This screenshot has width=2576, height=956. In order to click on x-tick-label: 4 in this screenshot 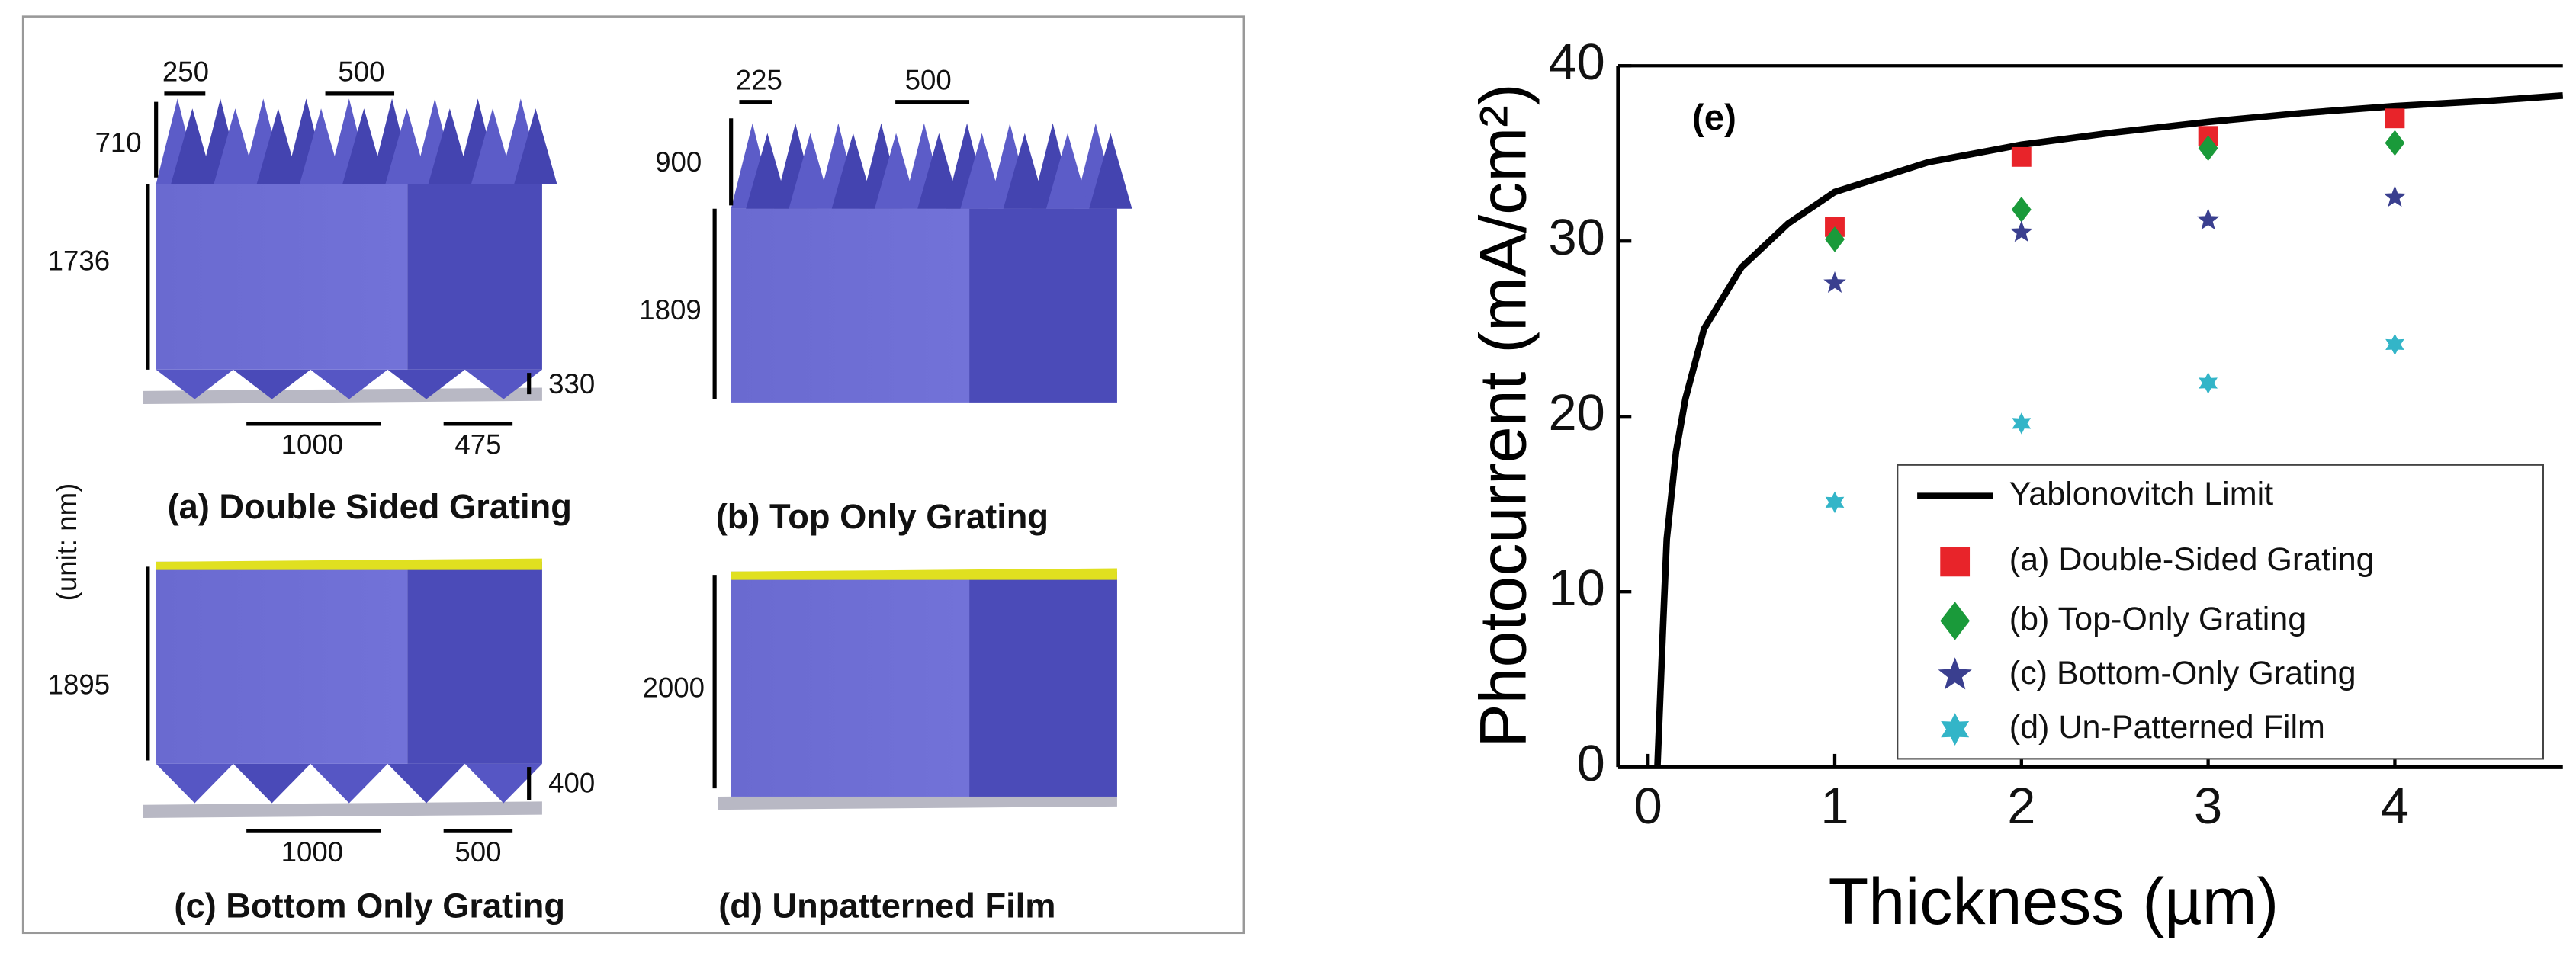, I will do `click(2395, 806)`.